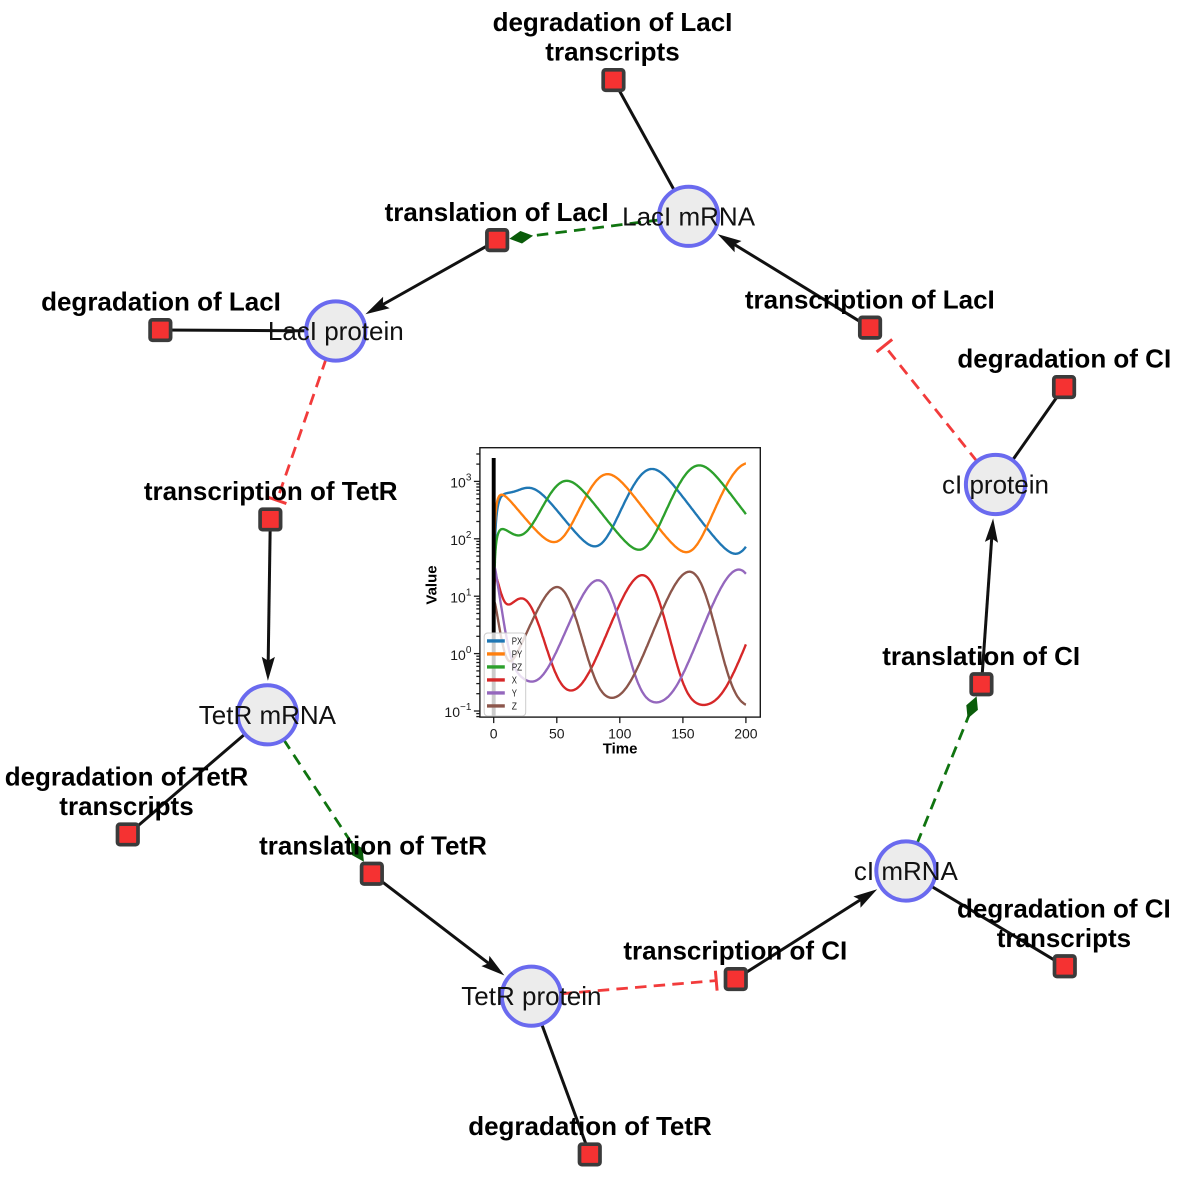 Image resolution: width=1189 pixels, height=1200 pixels. I want to click on svg-text: Time, so click(620, 749).